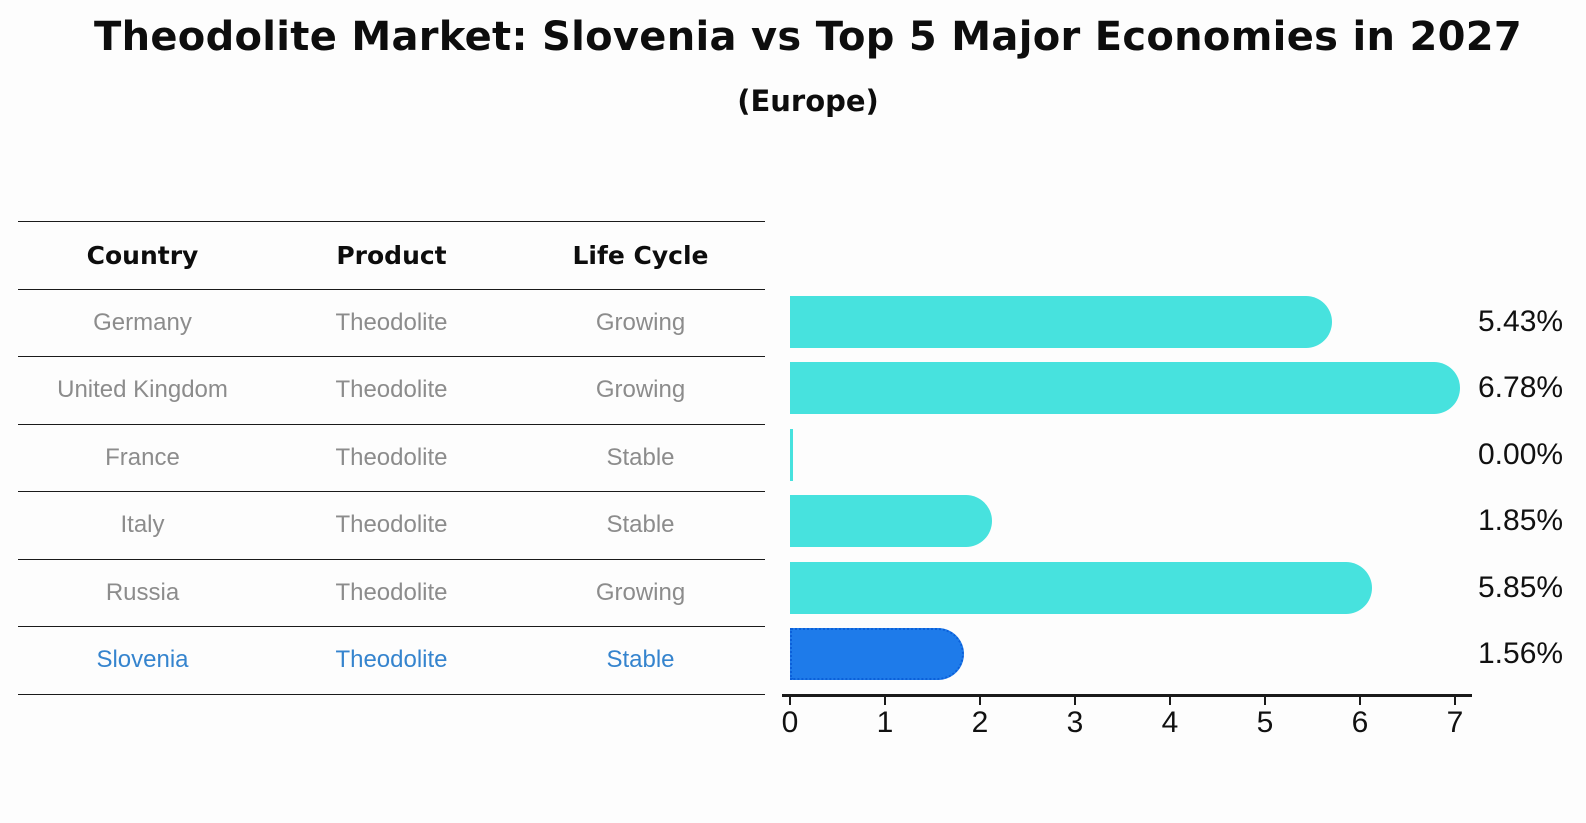 This screenshot has height=823, width=1586. Describe the element at coordinates (142, 255) in the screenshot. I see `column-header-country: Country` at that location.